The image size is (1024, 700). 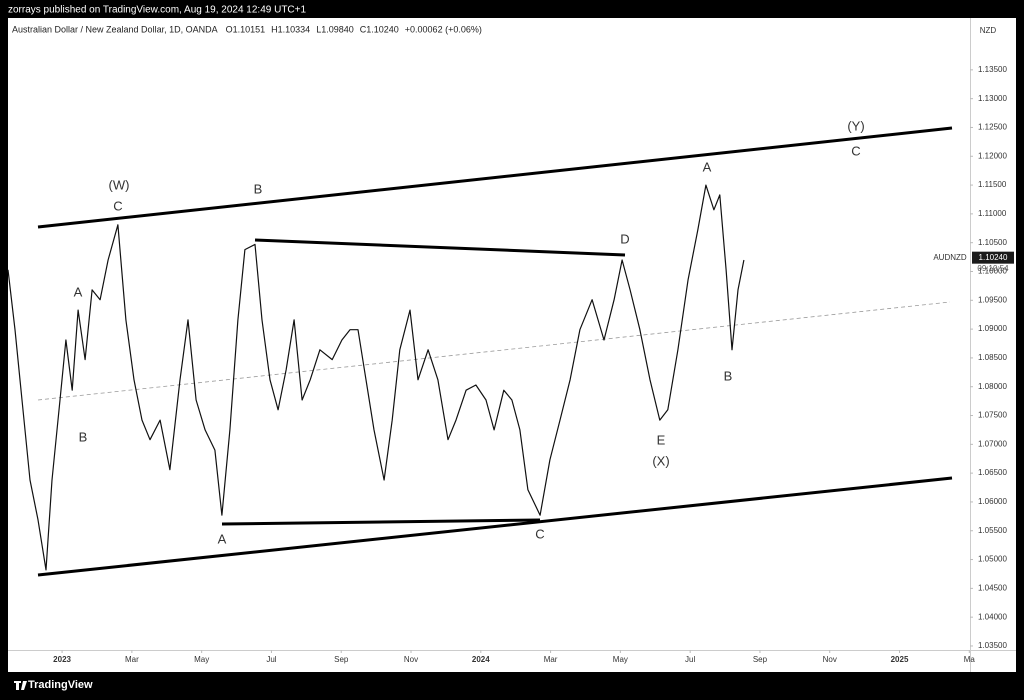 What do you see at coordinates (992, 530) in the screenshot?
I see `y-tick-label: 1.05500` at bounding box center [992, 530].